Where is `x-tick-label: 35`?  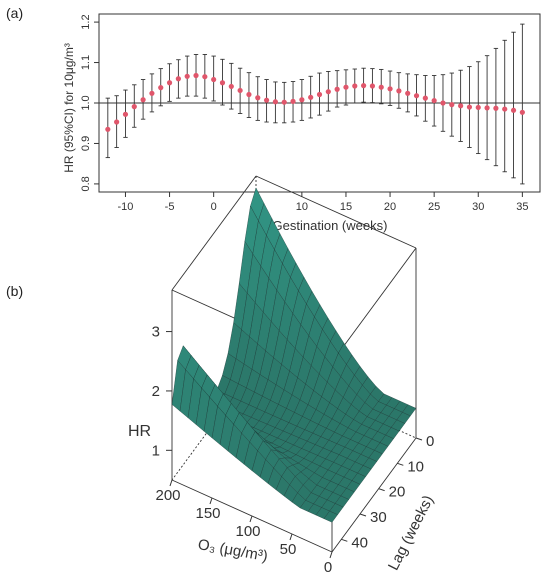
x-tick-label: 35 is located at coordinates (522, 207).